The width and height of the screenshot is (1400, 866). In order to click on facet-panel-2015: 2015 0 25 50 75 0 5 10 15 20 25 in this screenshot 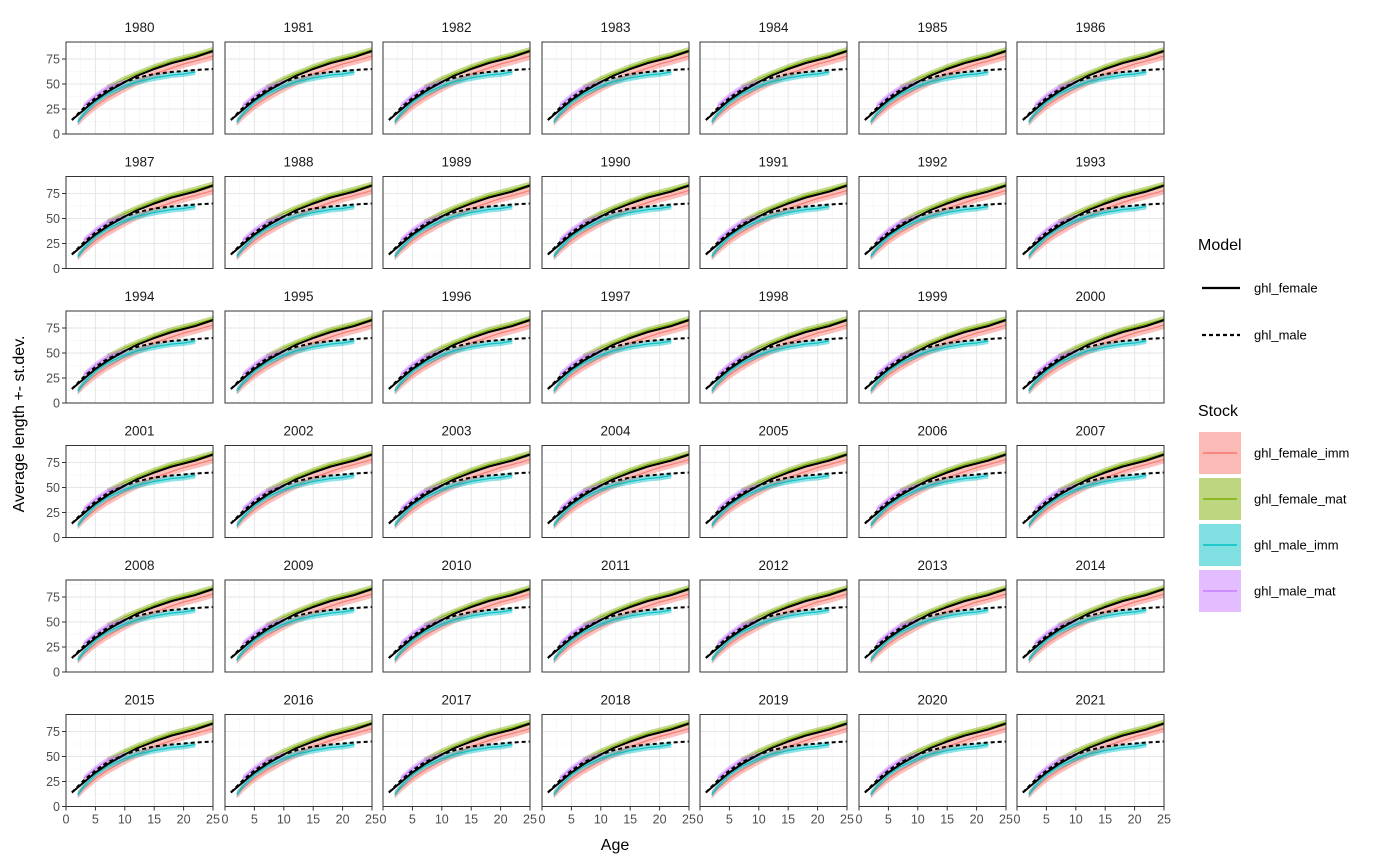, I will do `click(133, 760)`.